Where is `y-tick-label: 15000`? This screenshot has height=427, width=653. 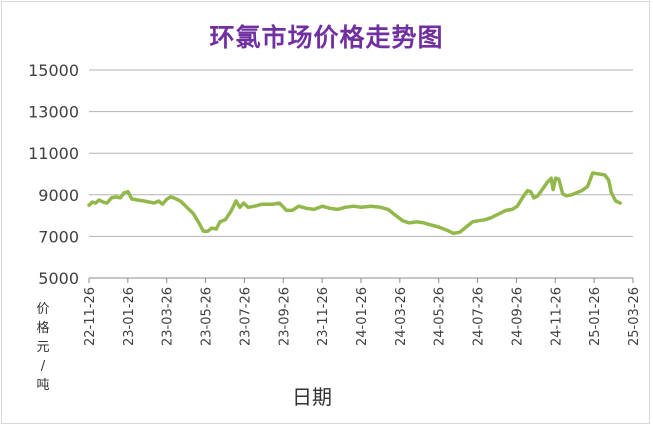 y-tick-label: 15000 is located at coordinates (53, 70).